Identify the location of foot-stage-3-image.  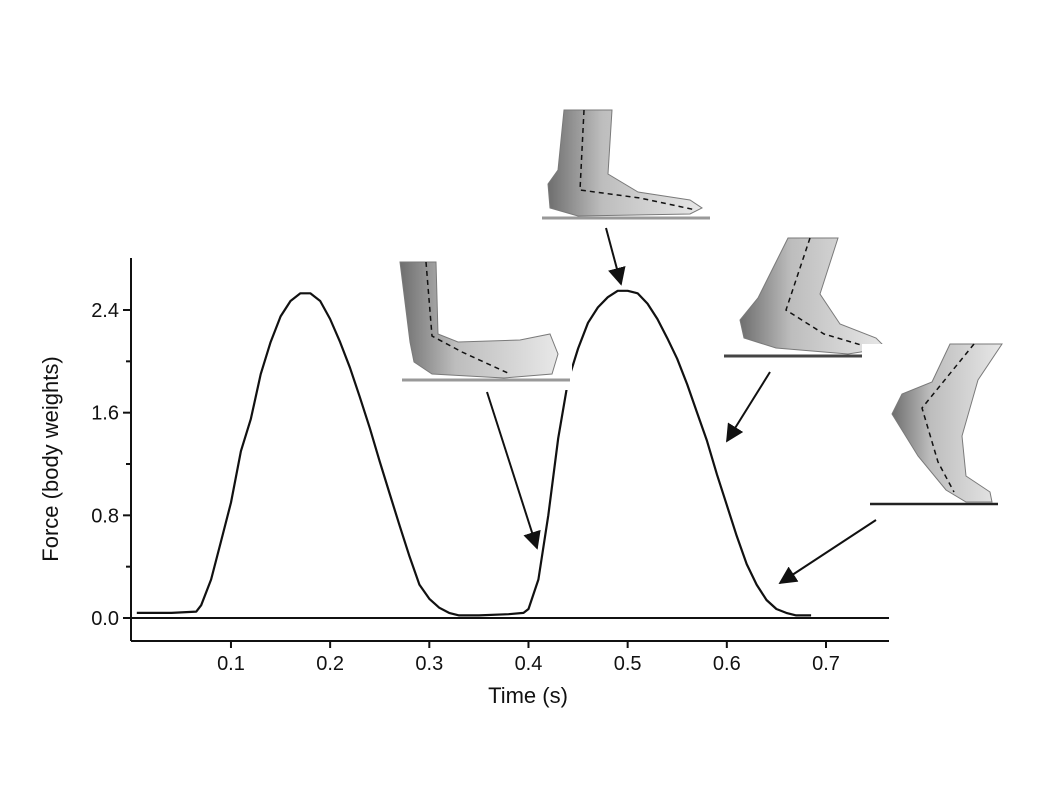
(811, 298).